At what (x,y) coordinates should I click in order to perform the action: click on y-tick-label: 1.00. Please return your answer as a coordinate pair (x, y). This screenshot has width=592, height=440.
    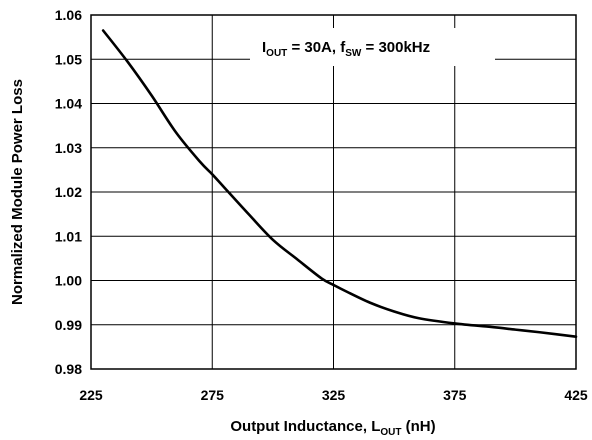
    Looking at the image, I should click on (68, 281).